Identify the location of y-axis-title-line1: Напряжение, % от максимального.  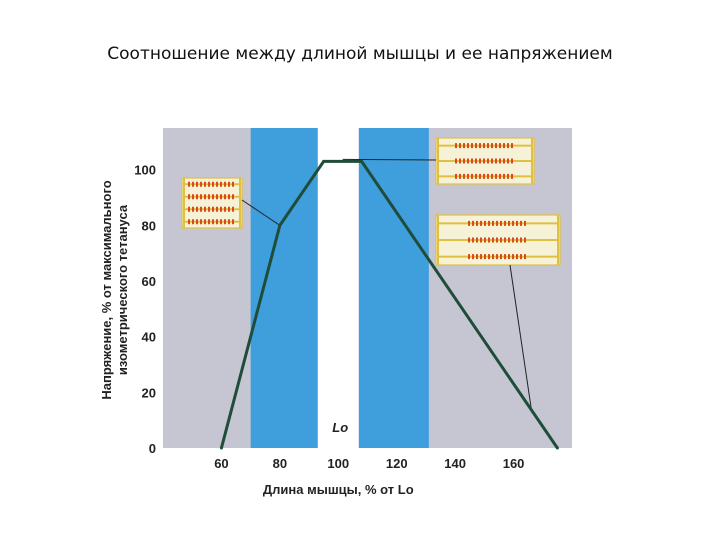
(106, 289).